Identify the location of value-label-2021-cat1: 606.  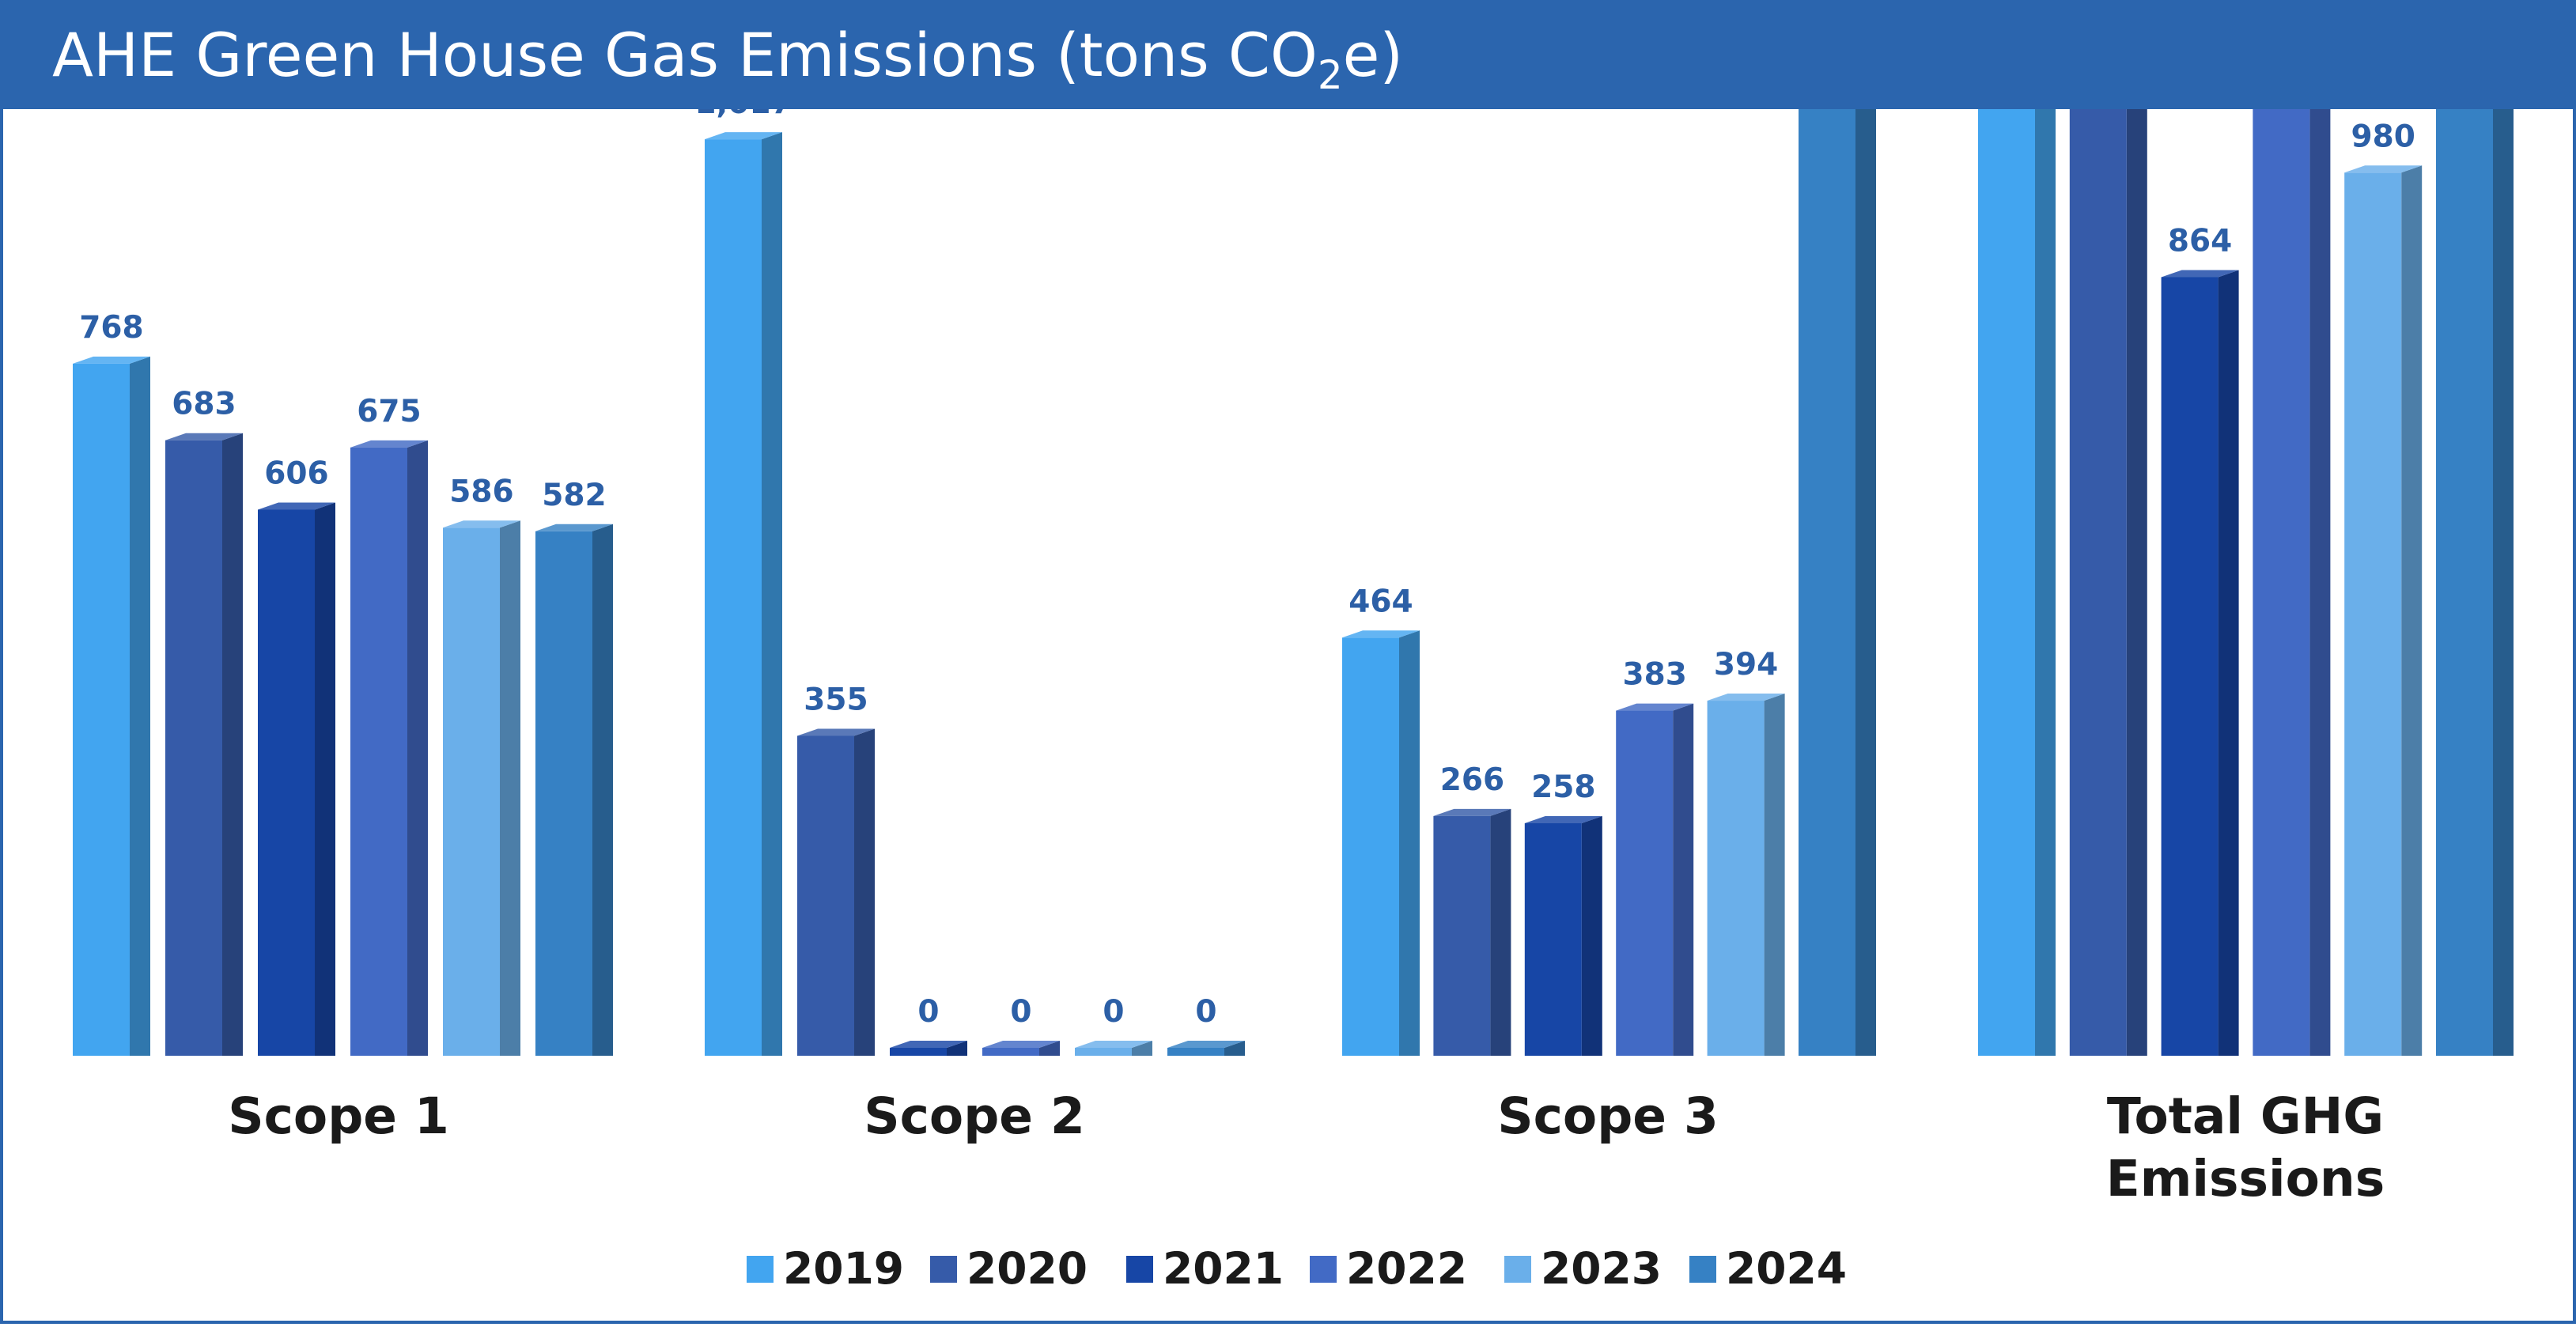
(296, 473).